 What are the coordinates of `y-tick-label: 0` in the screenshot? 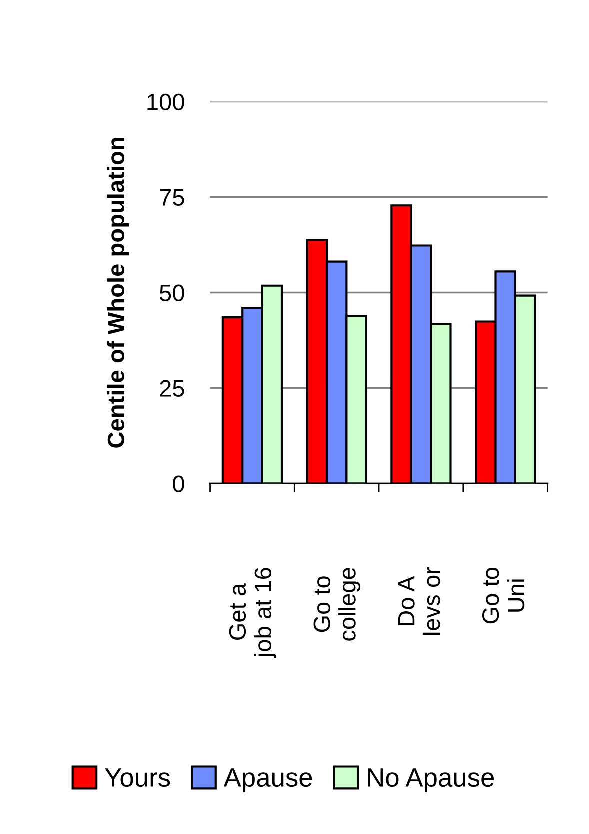 It's located at (178, 484).